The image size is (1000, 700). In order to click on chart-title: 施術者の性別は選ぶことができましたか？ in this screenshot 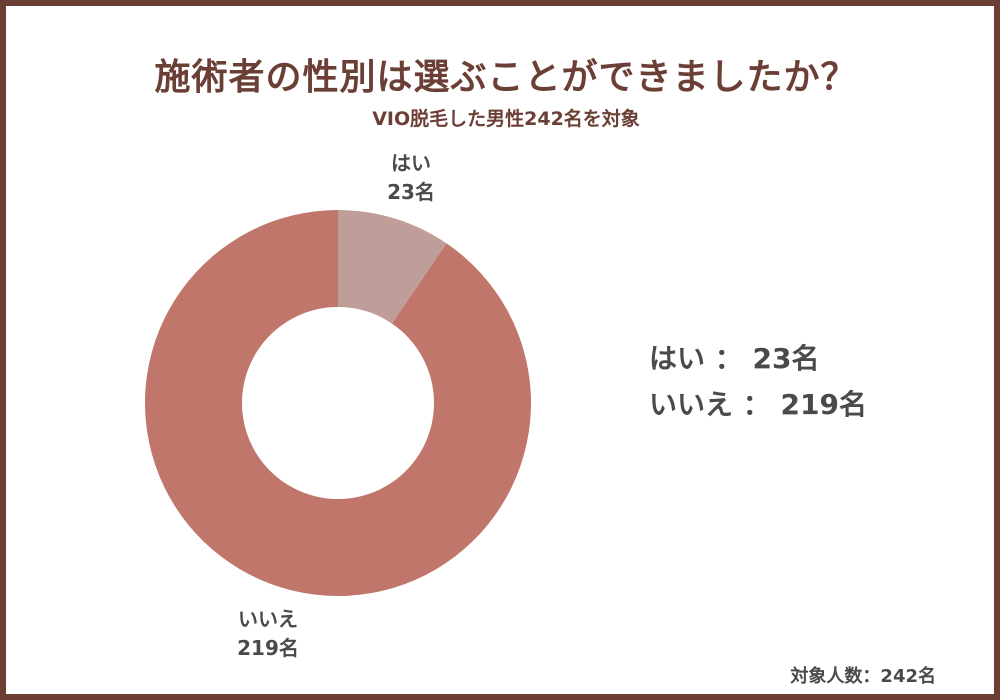, I will do `click(506, 77)`.